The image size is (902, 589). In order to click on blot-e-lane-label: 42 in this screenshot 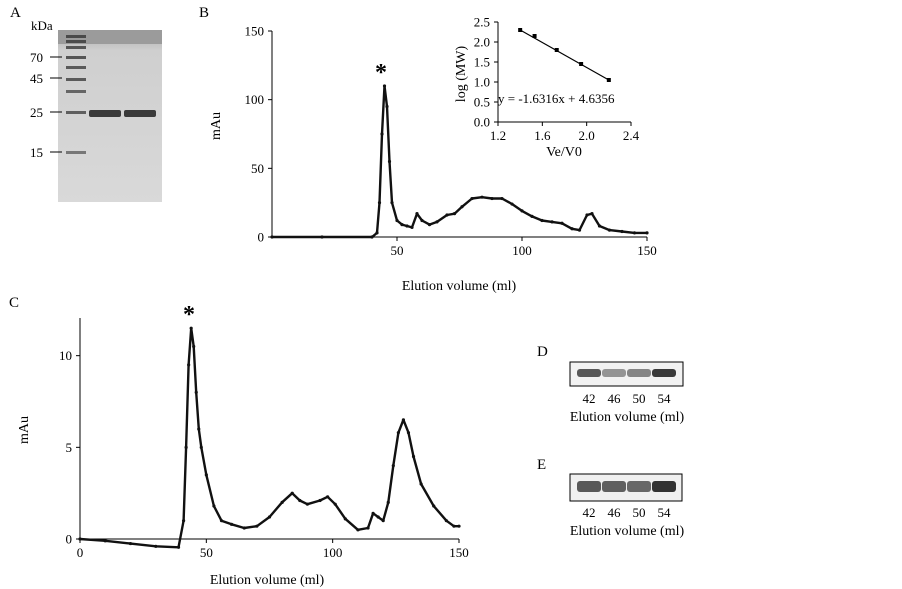, I will do `click(589, 512)`.